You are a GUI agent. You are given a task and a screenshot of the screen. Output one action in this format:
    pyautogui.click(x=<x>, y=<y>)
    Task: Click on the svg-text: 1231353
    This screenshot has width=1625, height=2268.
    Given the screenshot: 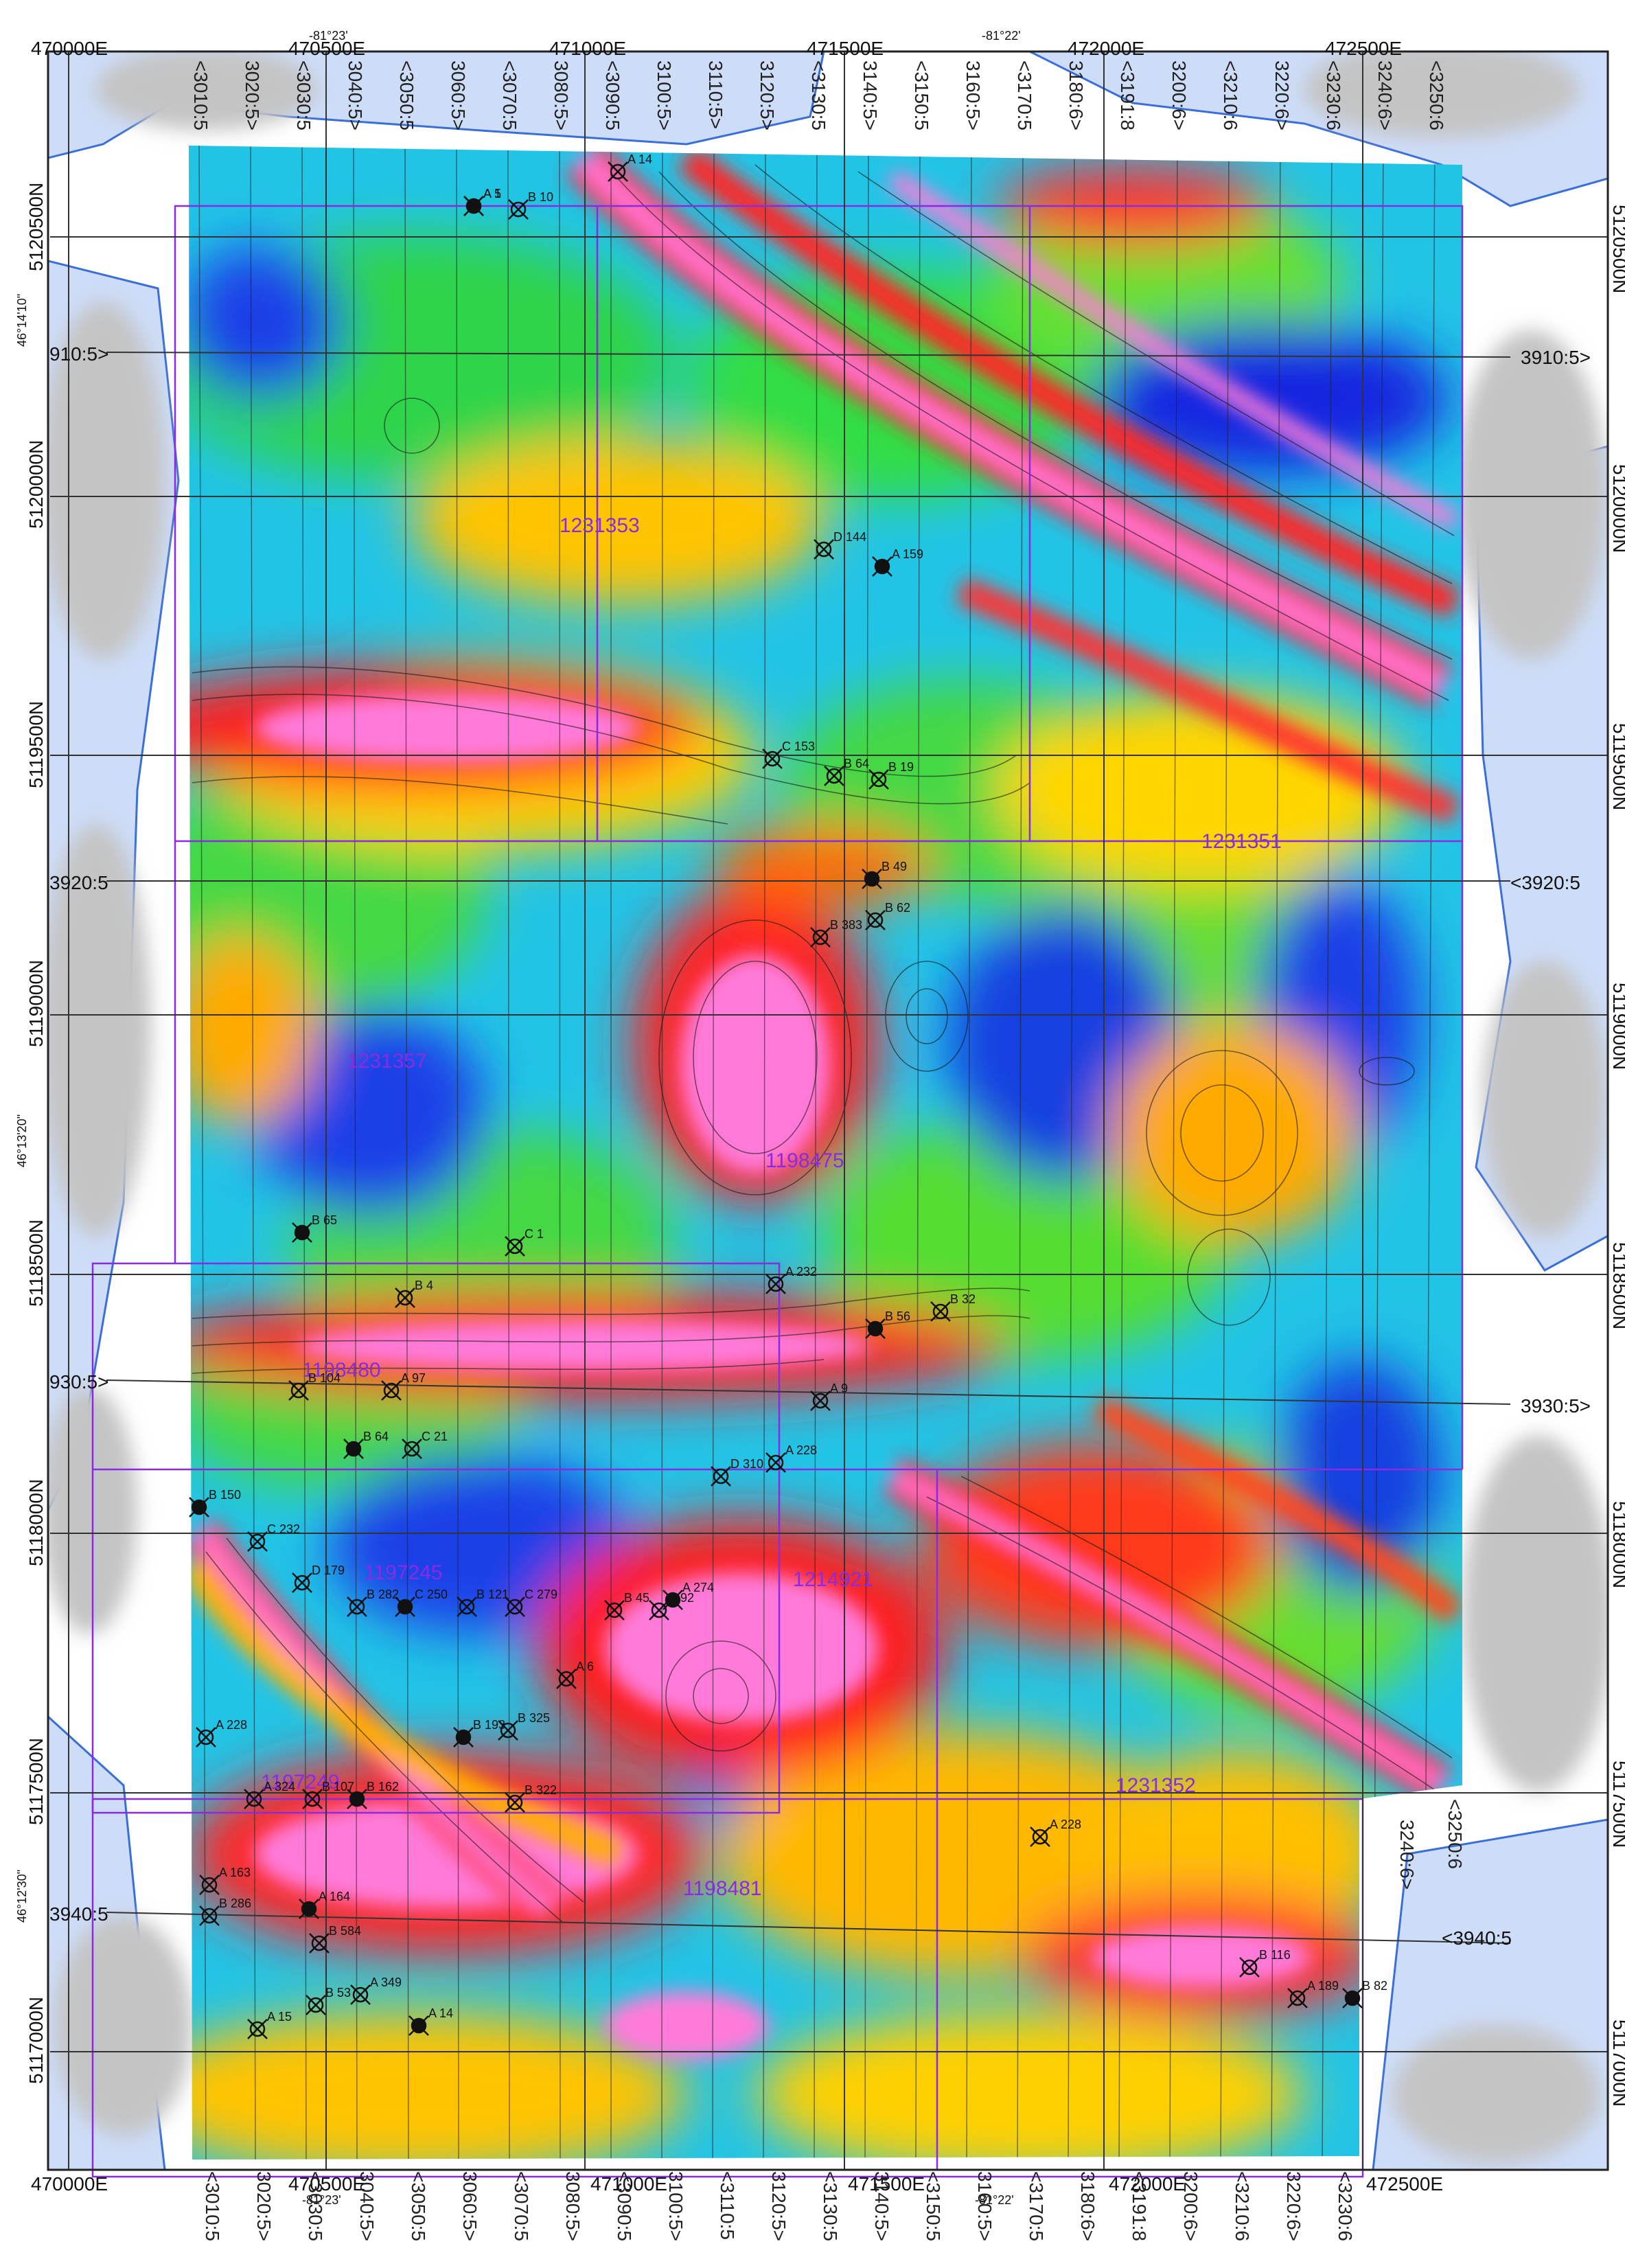 What is the action you would take?
    pyautogui.click(x=600, y=525)
    